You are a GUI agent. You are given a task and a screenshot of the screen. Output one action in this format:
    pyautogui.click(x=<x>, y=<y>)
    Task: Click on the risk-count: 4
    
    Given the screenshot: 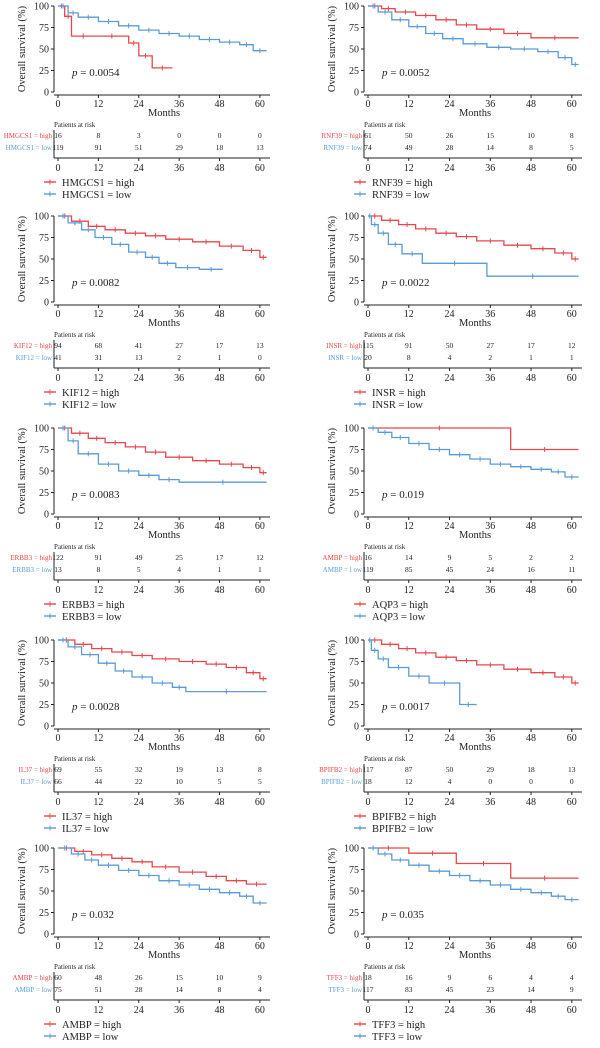 What is the action you would take?
    pyautogui.click(x=572, y=977)
    